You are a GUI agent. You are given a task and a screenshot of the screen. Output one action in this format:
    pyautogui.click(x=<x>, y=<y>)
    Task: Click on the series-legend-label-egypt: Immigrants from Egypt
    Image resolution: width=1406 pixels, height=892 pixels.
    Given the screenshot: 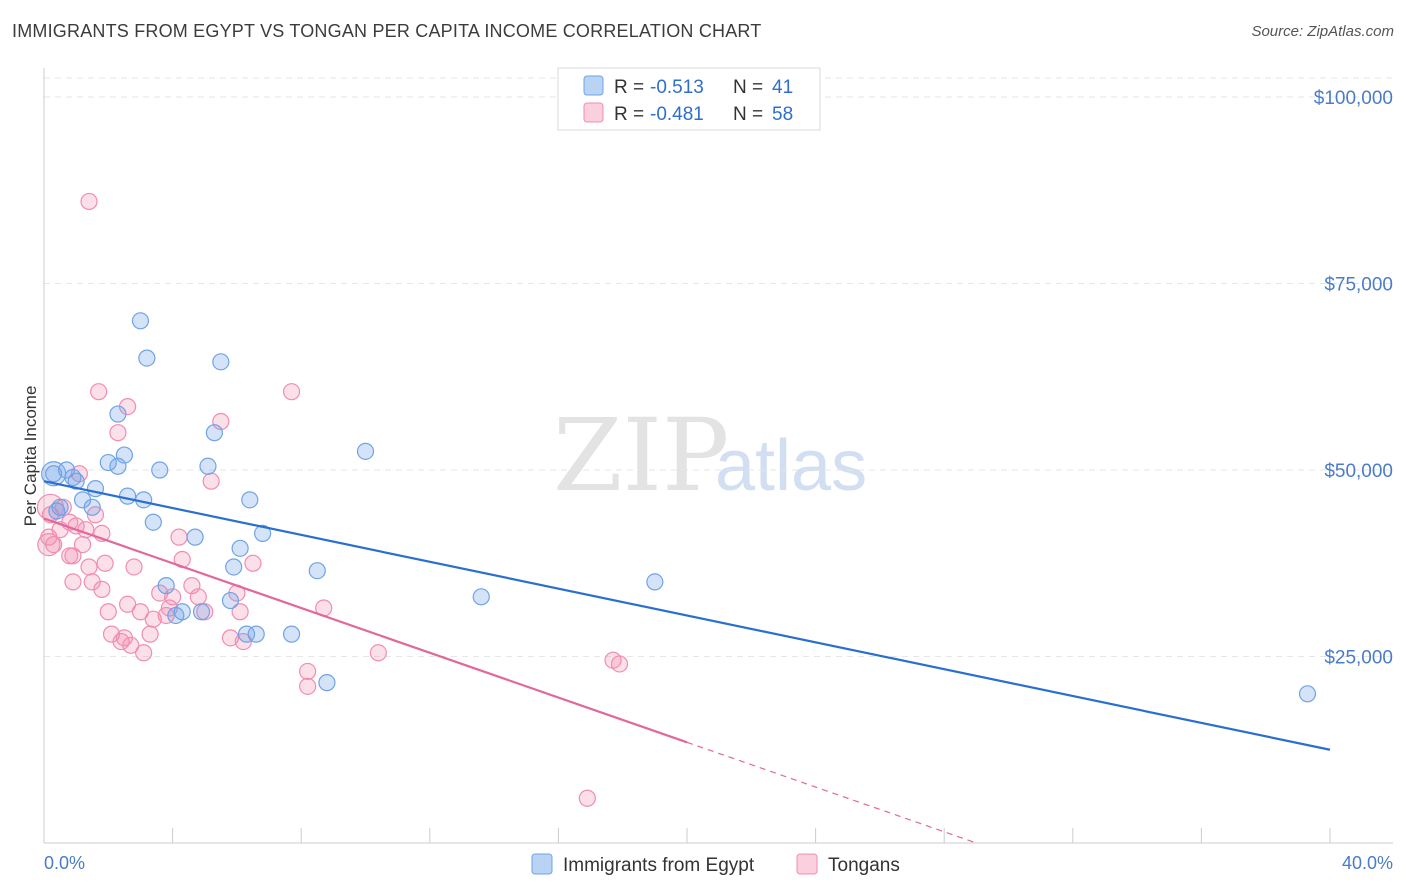 What is the action you would take?
    pyautogui.click(x=659, y=865)
    